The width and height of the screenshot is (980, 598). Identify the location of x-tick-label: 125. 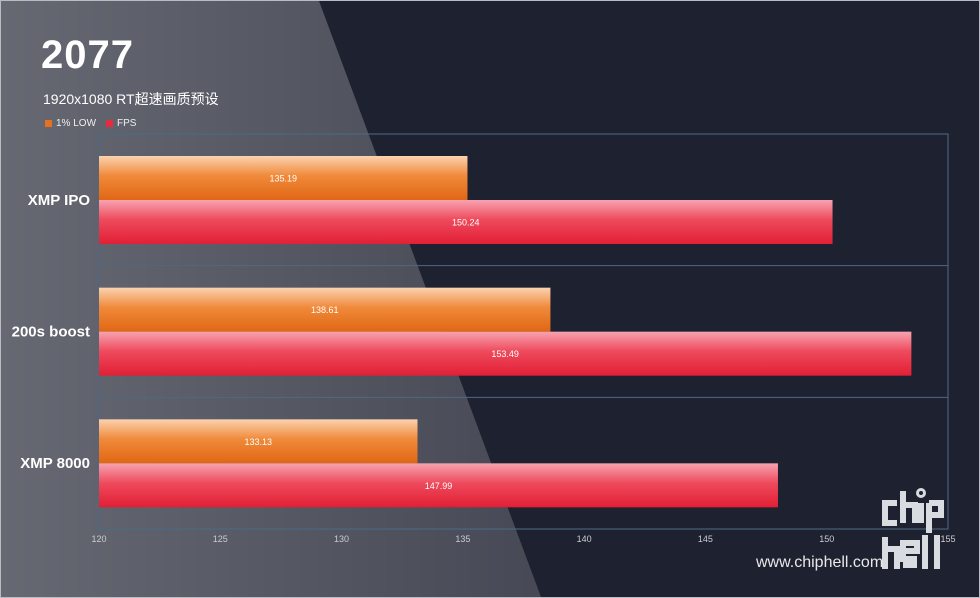
(220, 539).